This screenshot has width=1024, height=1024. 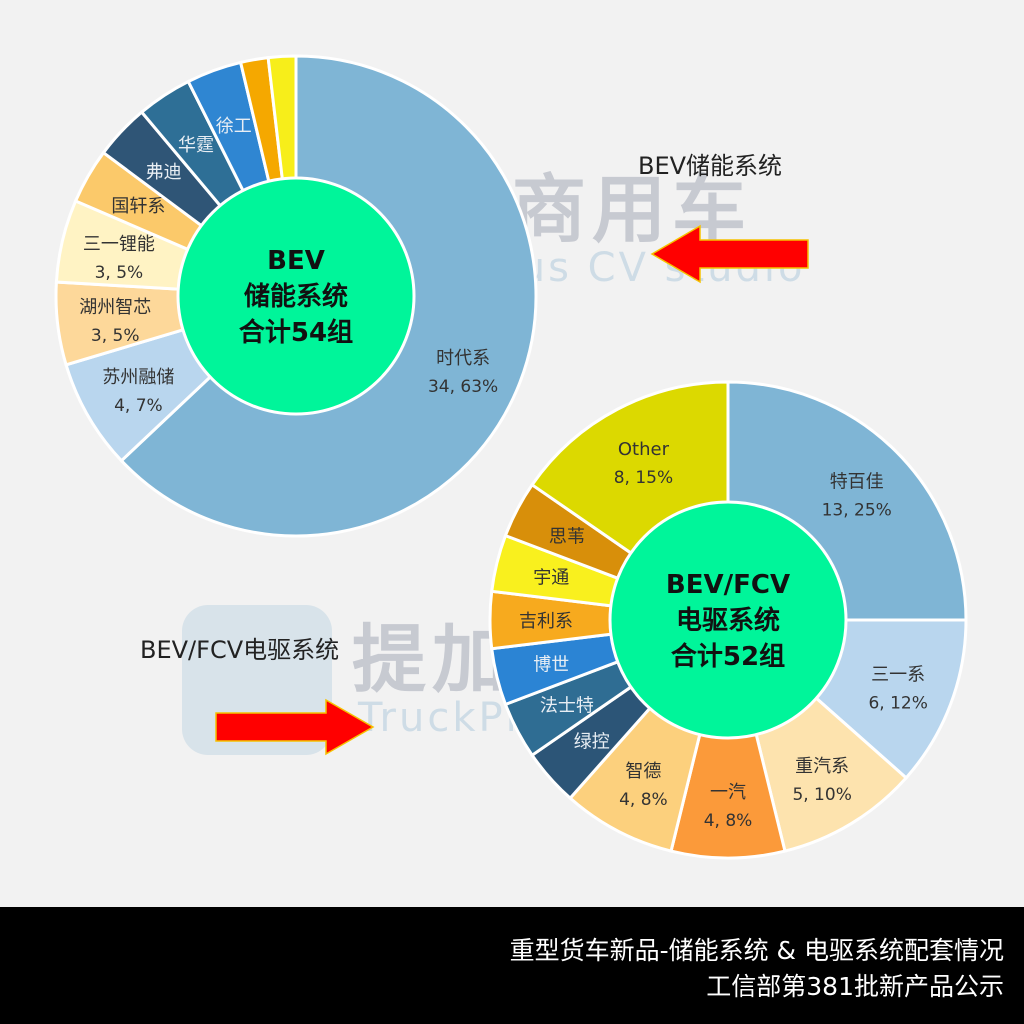 What do you see at coordinates (728, 656) in the screenshot?
I see `donut-center-label: 合计52组` at bounding box center [728, 656].